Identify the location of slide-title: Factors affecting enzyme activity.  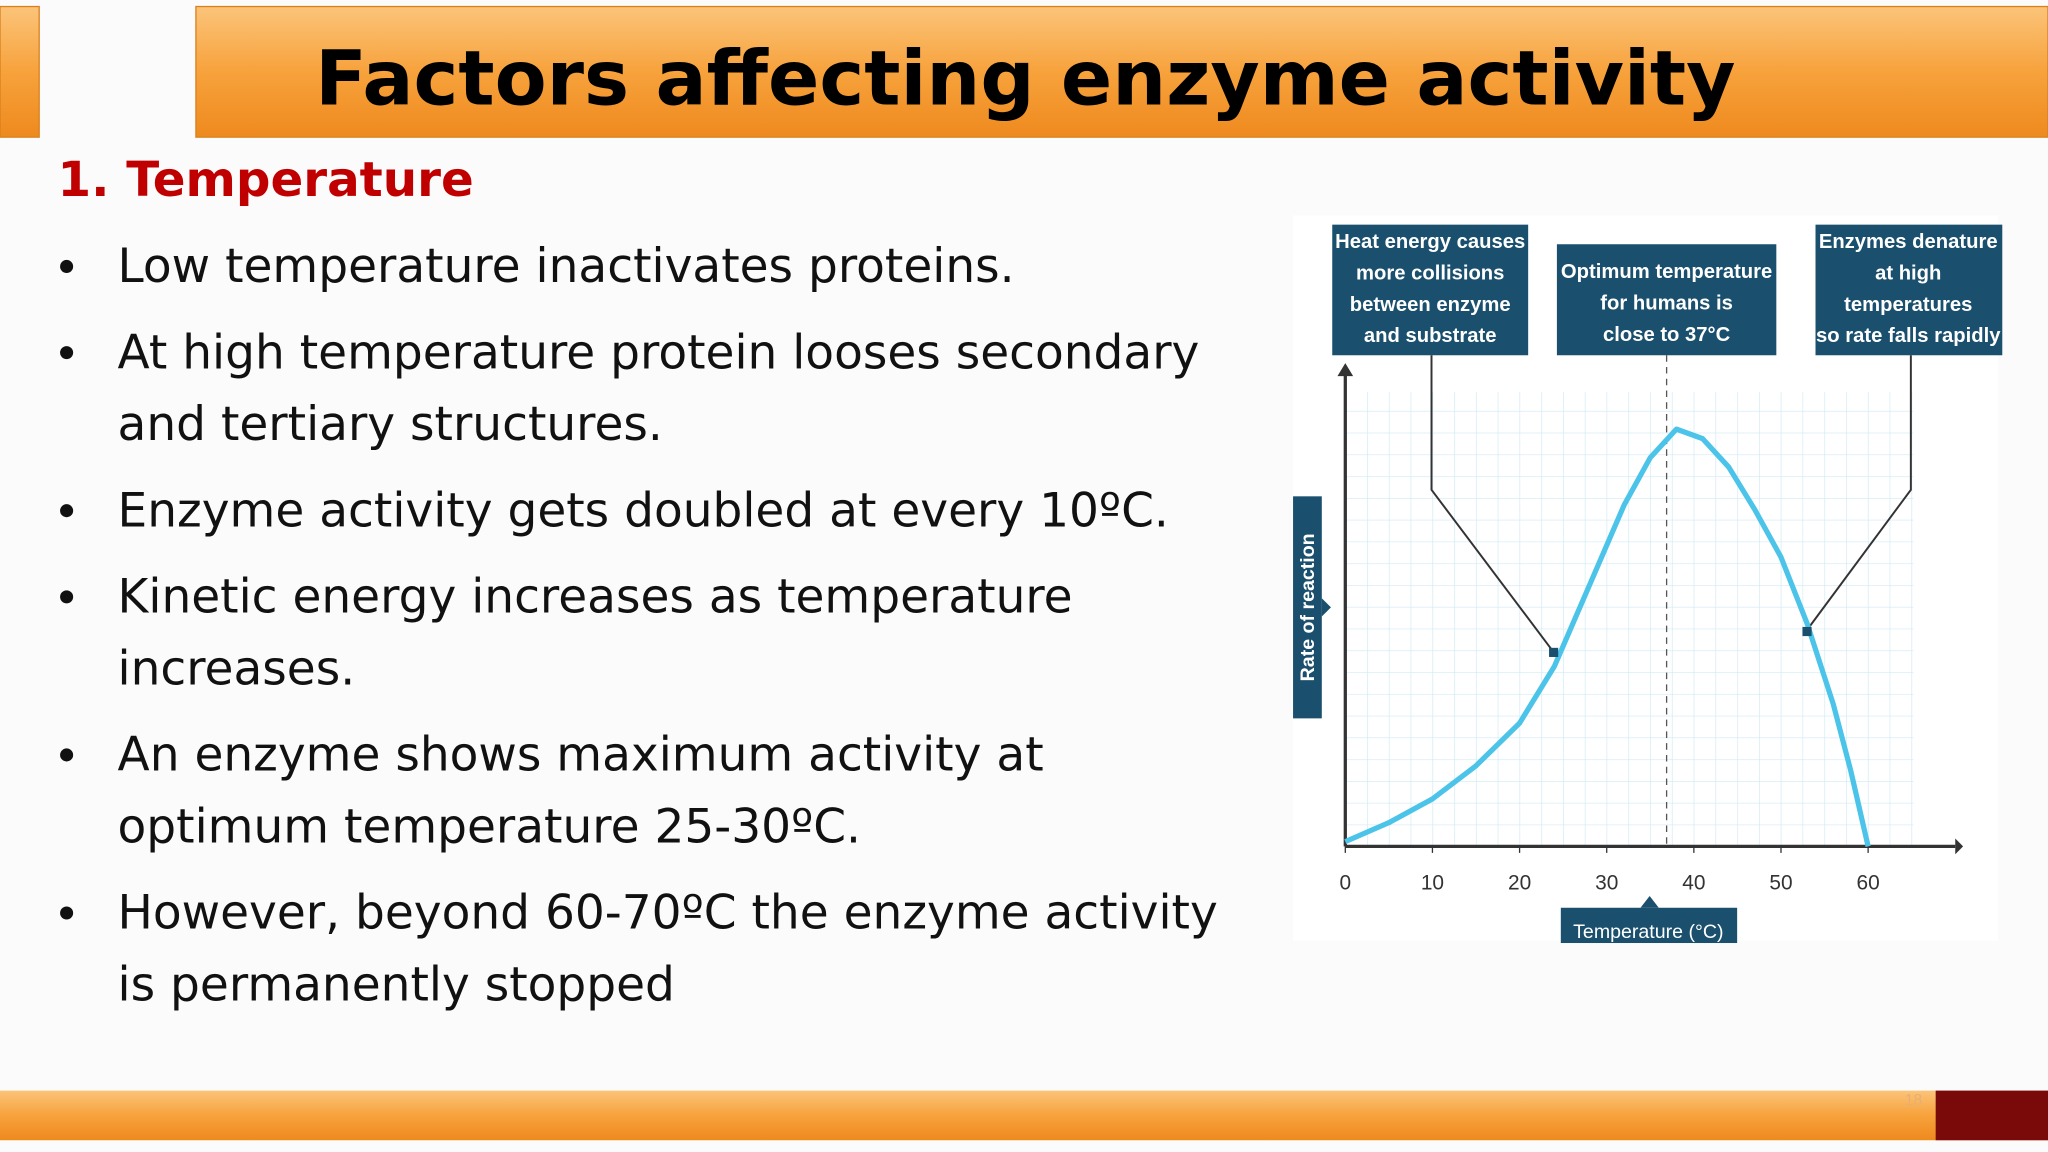
(1025, 78).